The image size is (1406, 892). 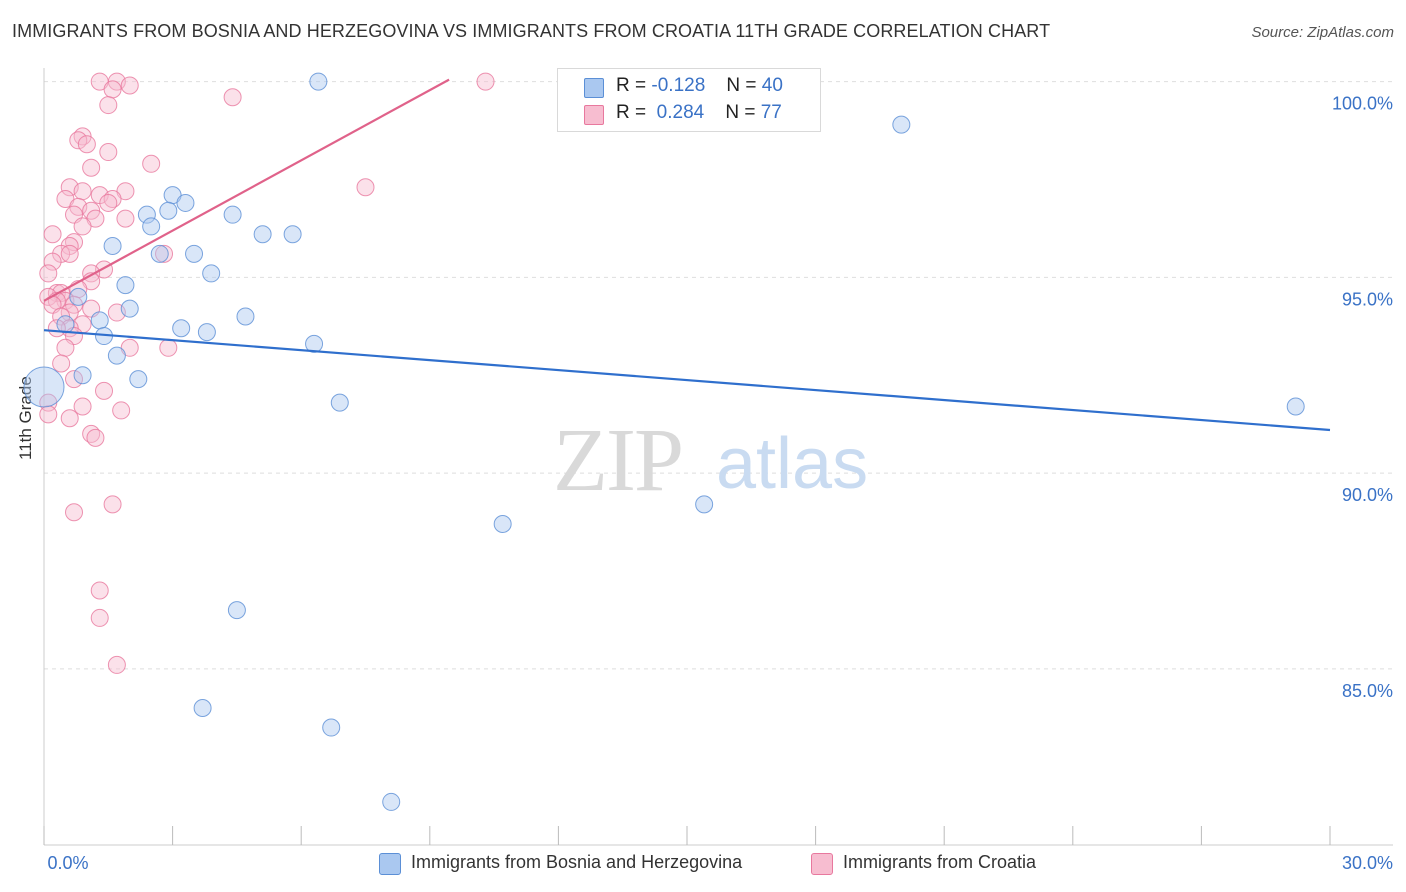 I want to click on x-tick-label: 0.0%, so click(x=67, y=863).